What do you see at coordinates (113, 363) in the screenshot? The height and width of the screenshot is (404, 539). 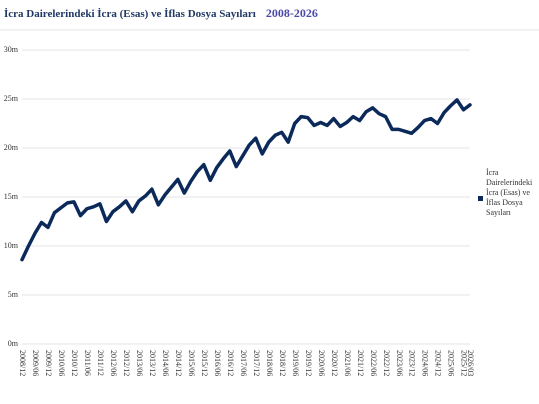 I see `x-tick-label: 2012/06` at bounding box center [113, 363].